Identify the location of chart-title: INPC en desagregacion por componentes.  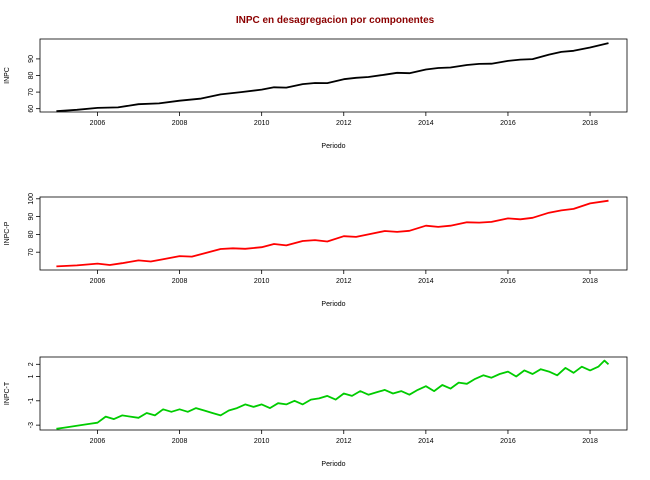
(335, 20).